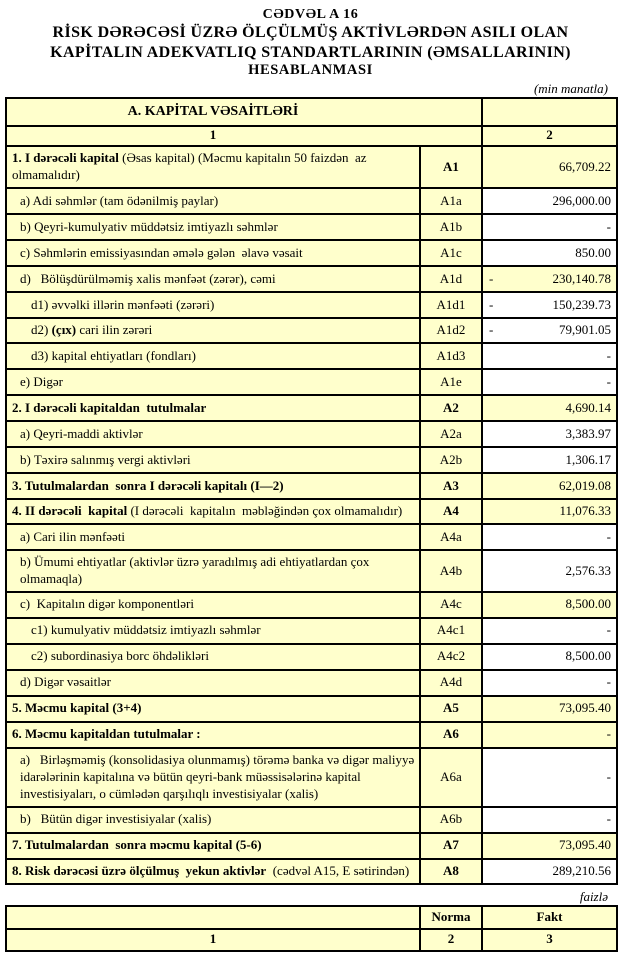 This screenshot has width=620, height=957. I want to click on value-number: 150,239.73, so click(582, 304).